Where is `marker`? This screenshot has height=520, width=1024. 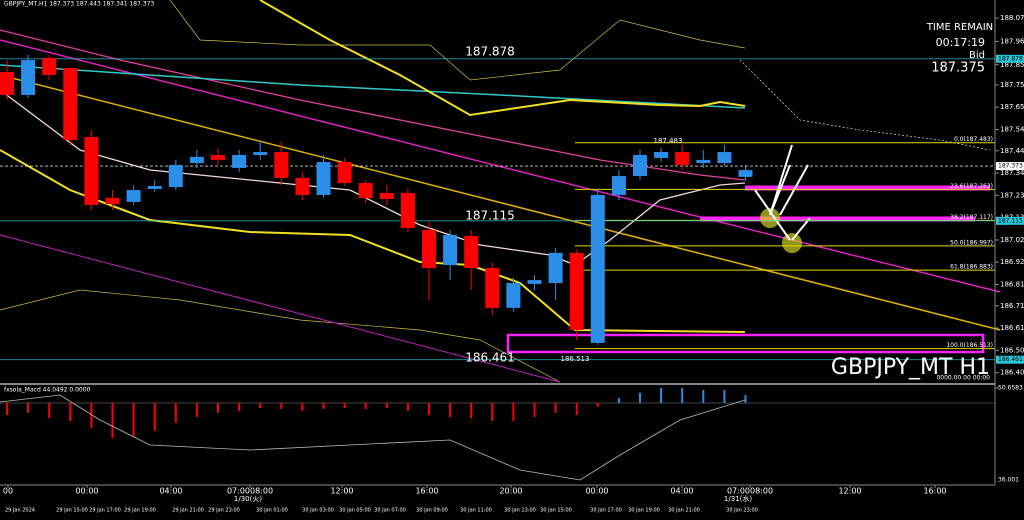
marker is located at coordinates (770, 218).